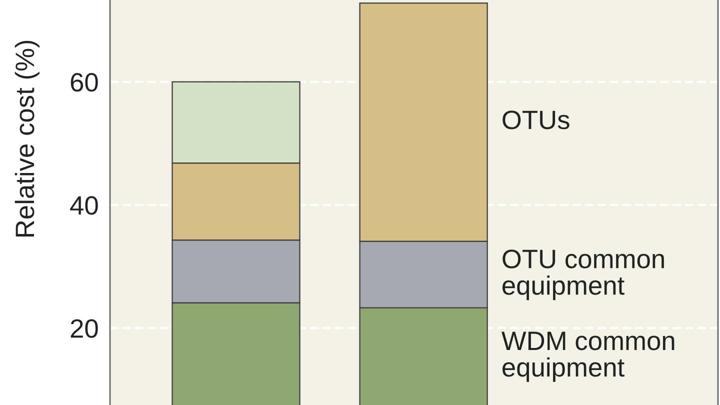 This screenshot has width=720, height=405. I want to click on series-label: WDM common equipment, so click(588, 357).